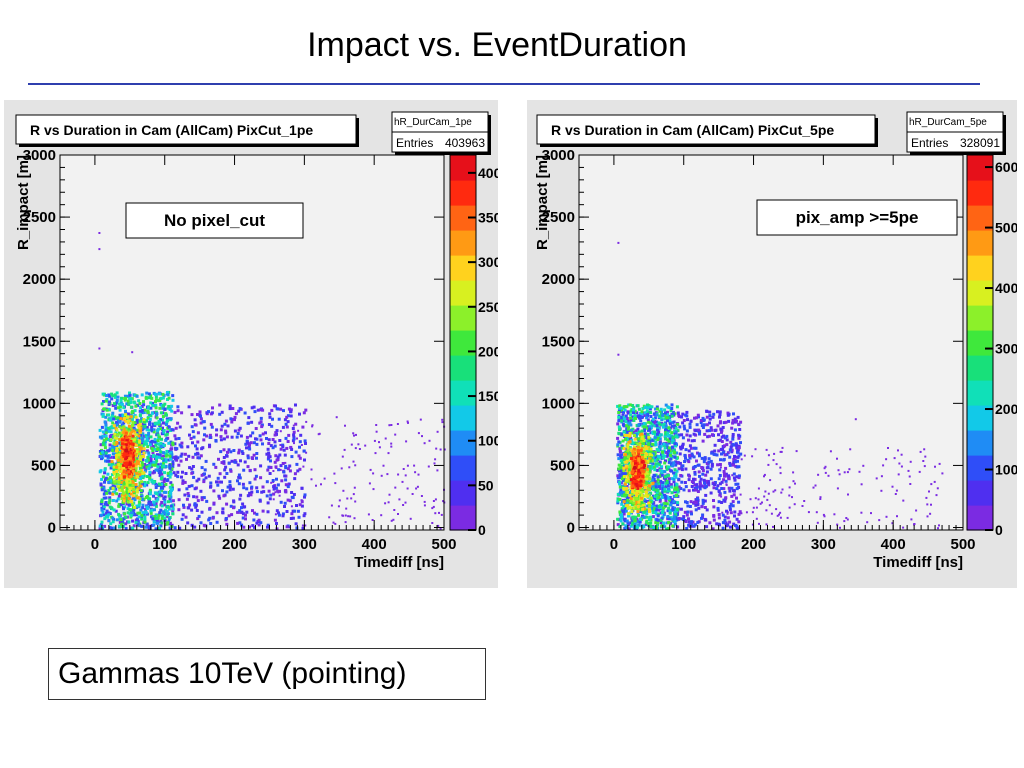 The width and height of the screenshot is (1024, 768). What do you see at coordinates (214, 220) in the screenshot?
I see `annotation-box` at bounding box center [214, 220].